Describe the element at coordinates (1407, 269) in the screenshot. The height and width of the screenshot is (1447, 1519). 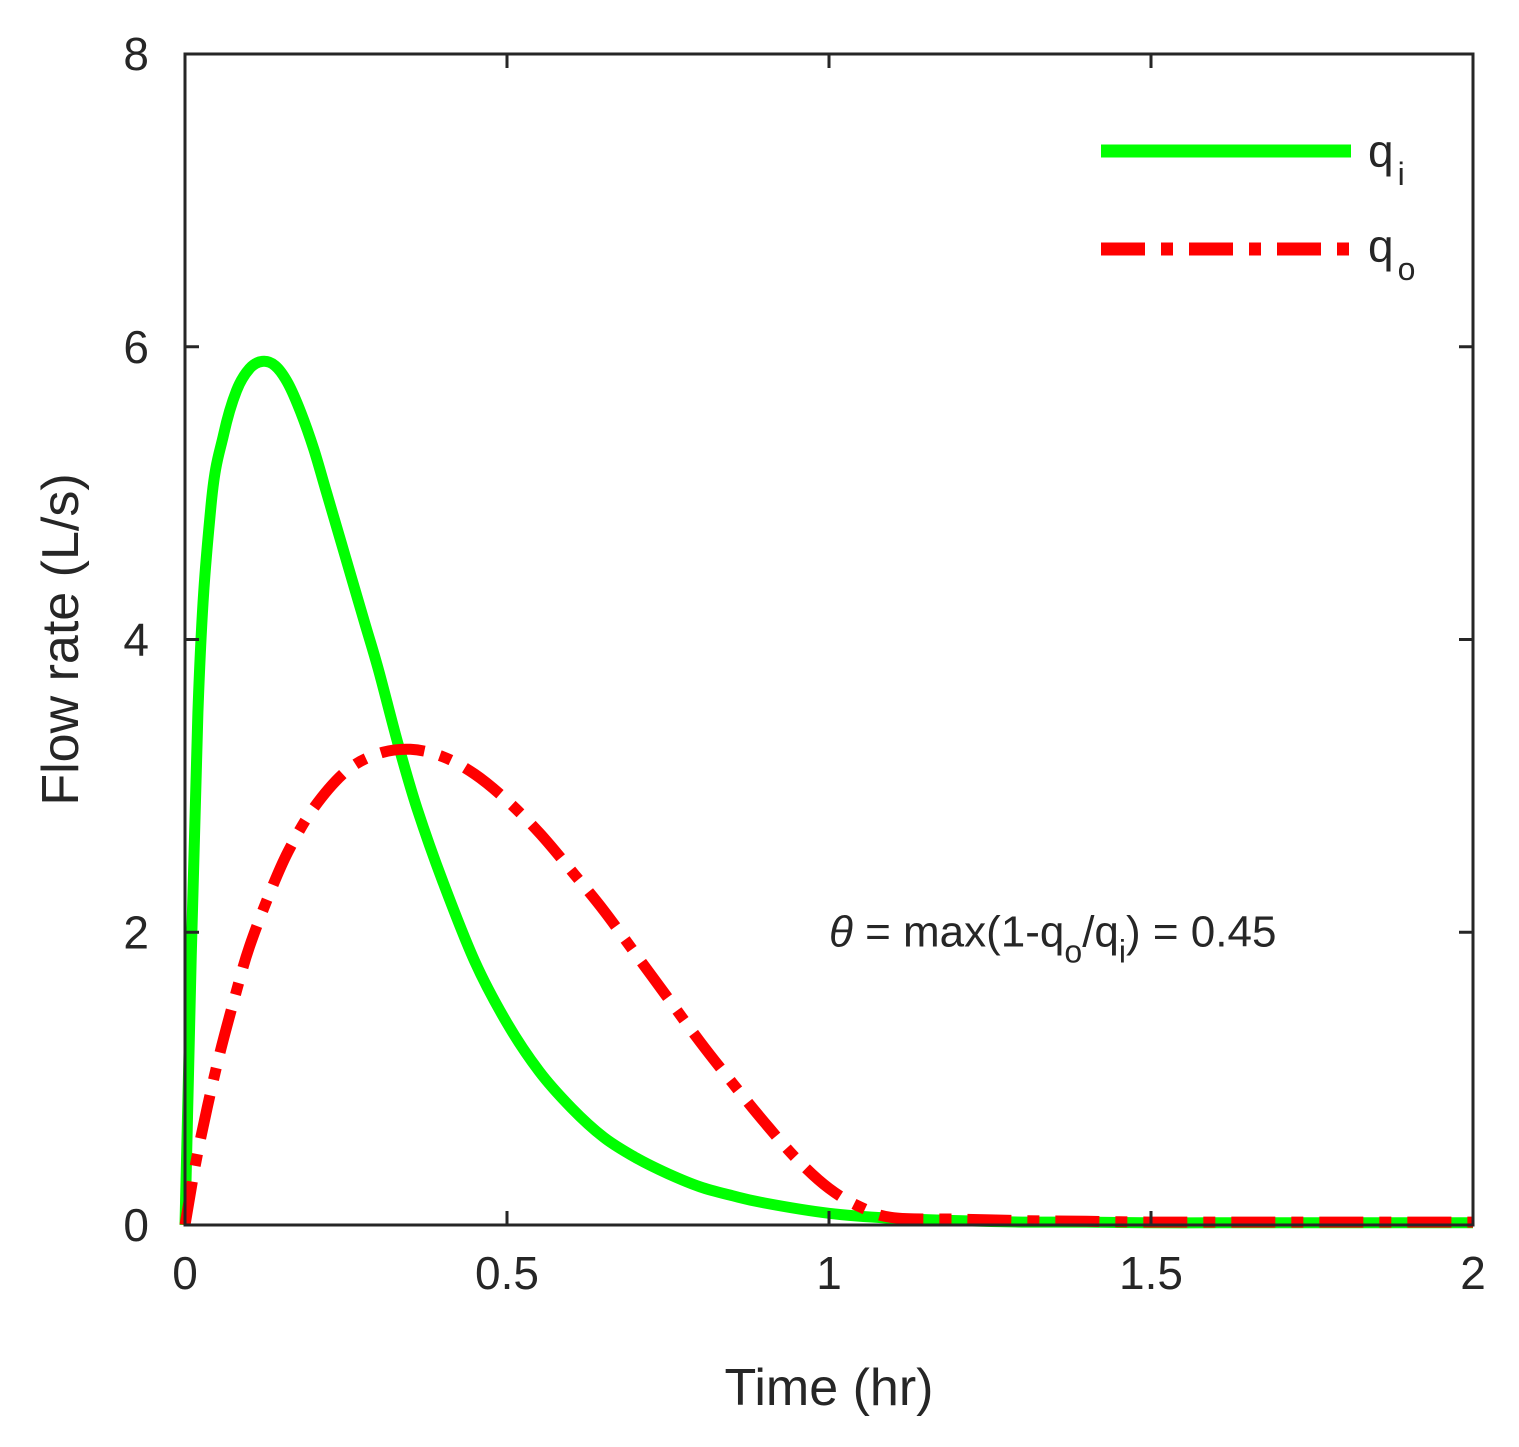
I see `legend-label-q-o-sub: o` at that location.